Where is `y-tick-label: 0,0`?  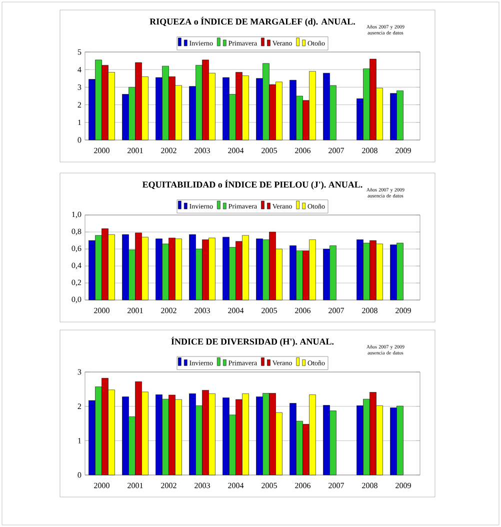
y-tick-label: 0,0 is located at coordinates (77, 300).